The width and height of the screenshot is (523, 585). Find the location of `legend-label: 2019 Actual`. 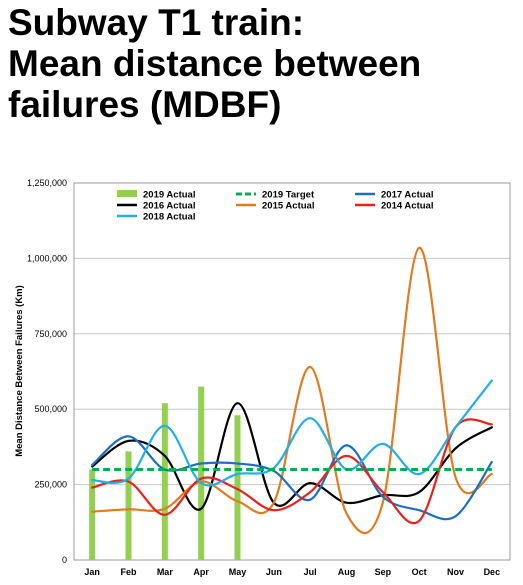

legend-label: 2019 Actual is located at coordinates (169, 195).